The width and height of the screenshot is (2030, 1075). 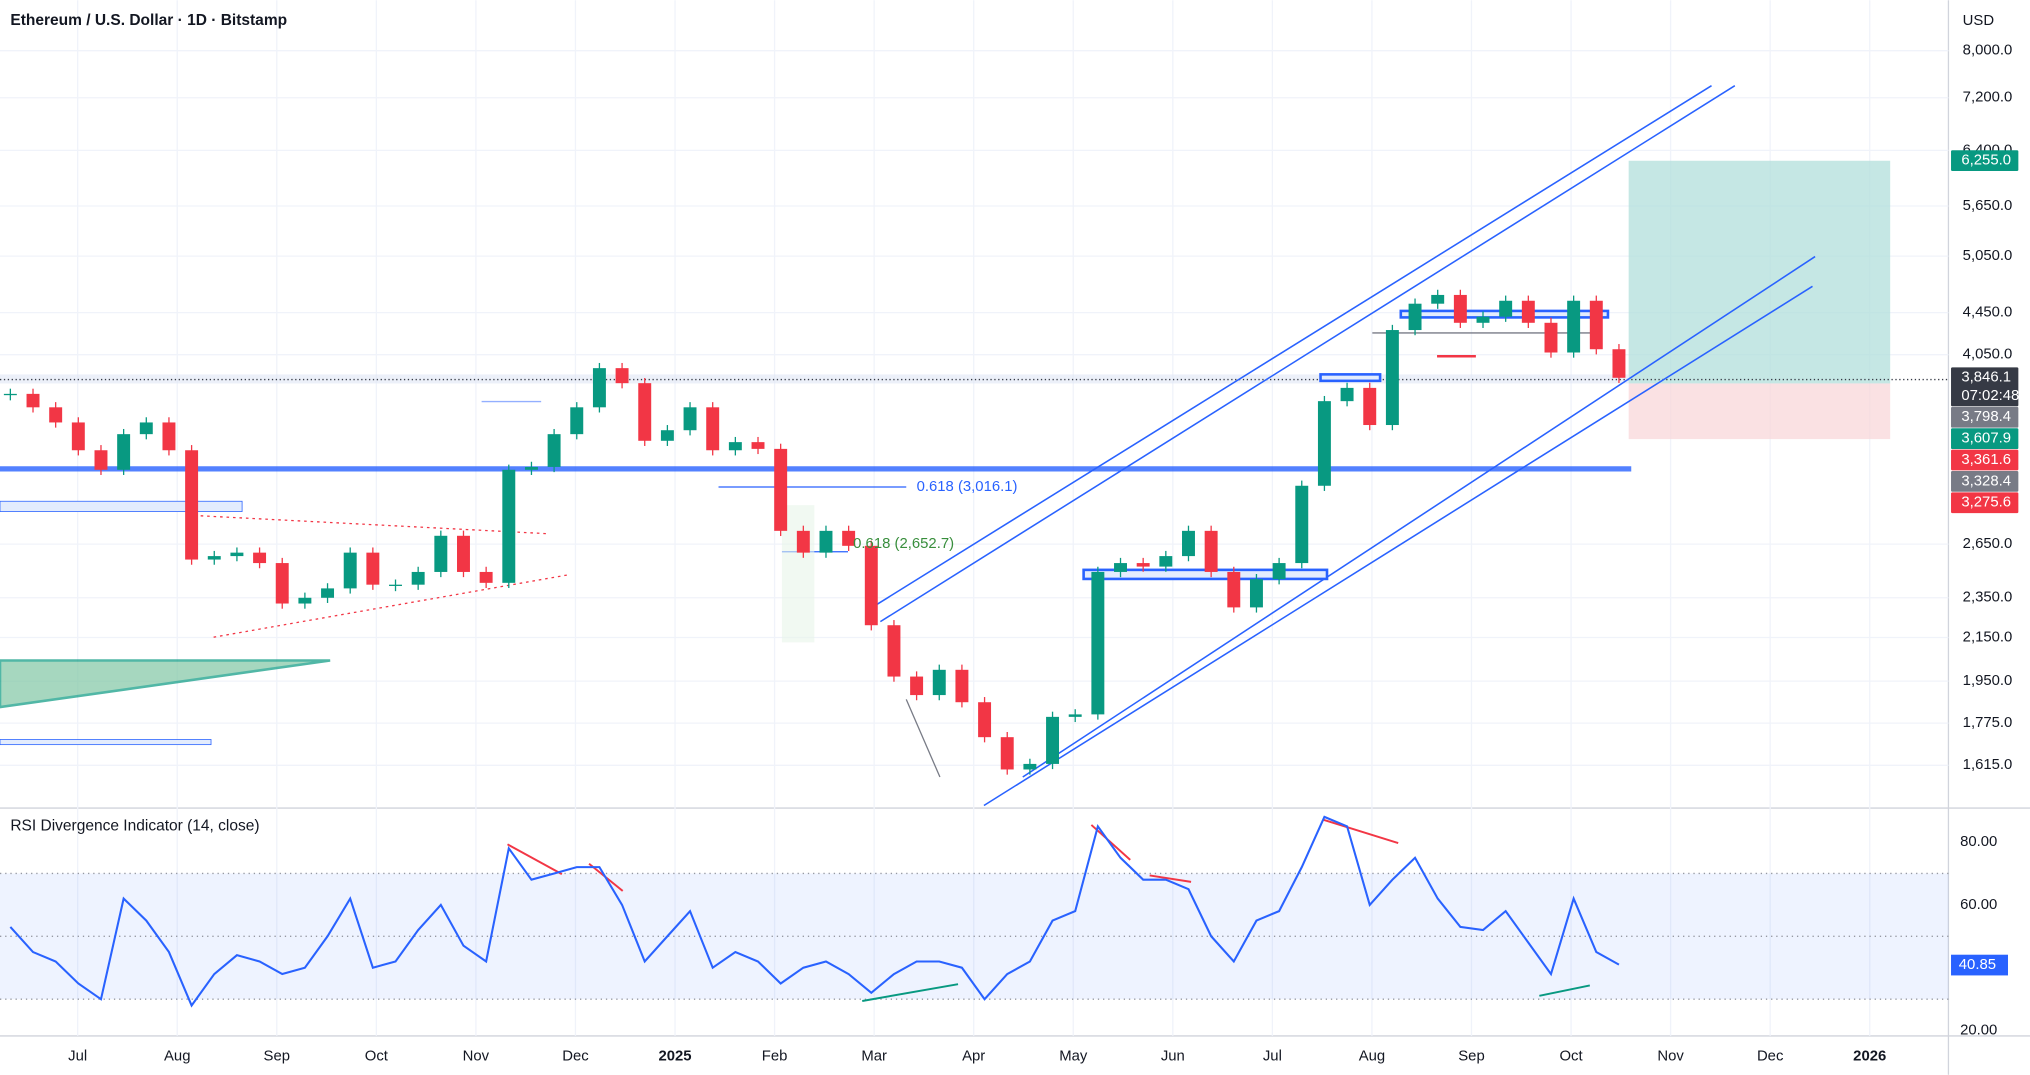 What do you see at coordinates (134, 825) in the screenshot?
I see `rsi-title: RSI Divergence Indicator (14, close)` at bounding box center [134, 825].